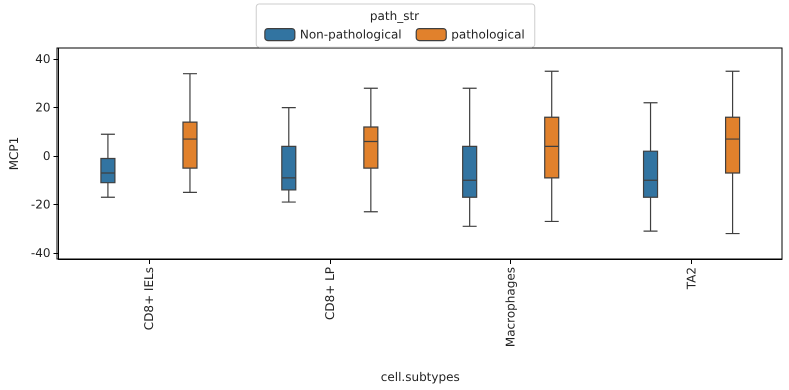  Describe the element at coordinates (511, 307) in the screenshot. I see `x-tick-label: Macrophages` at that location.